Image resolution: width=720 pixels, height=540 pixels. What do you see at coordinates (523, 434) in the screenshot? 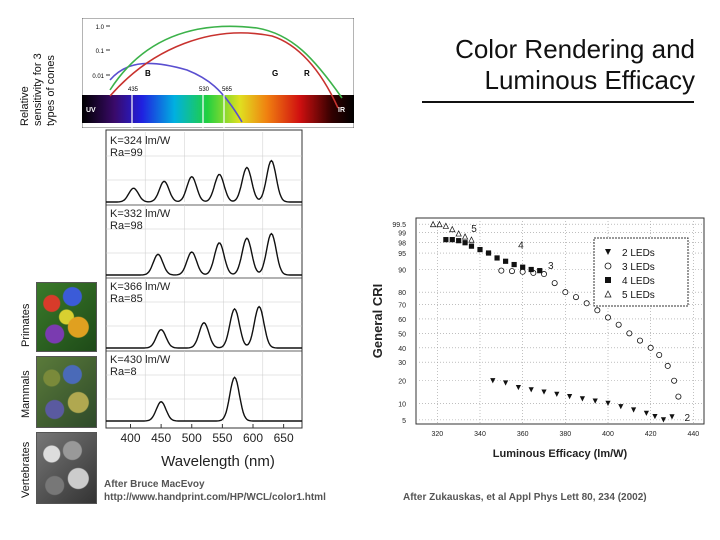
I see `efficacy-tick-label: 360` at bounding box center [523, 434].